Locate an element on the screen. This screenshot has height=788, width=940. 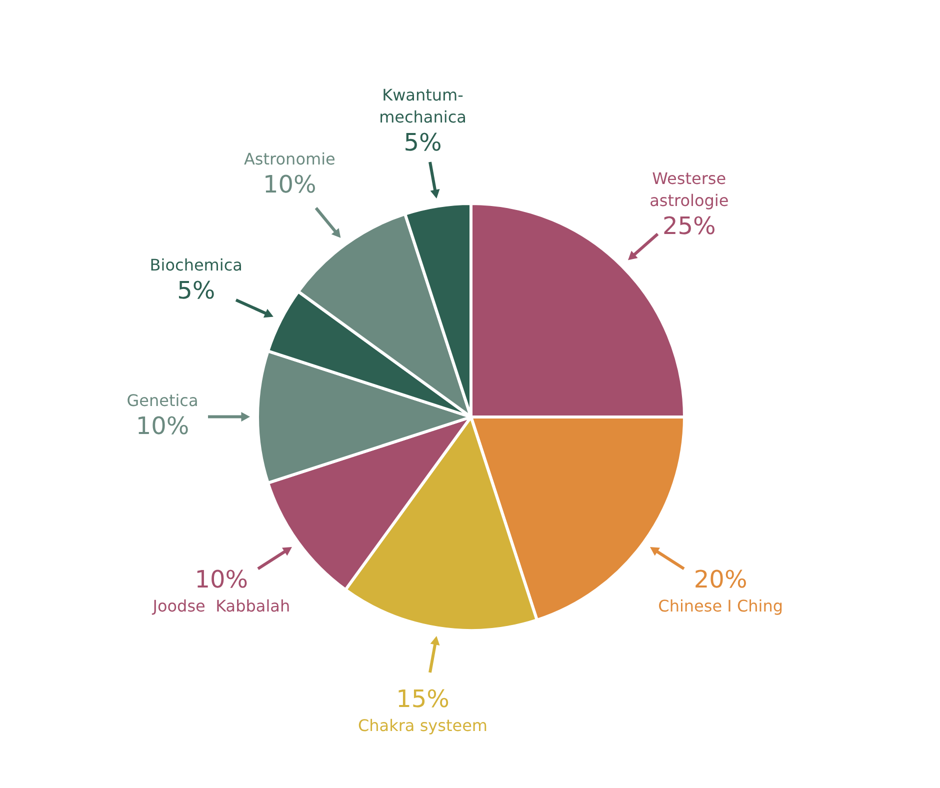
data-label: 15% is located at coordinates (423, 699).